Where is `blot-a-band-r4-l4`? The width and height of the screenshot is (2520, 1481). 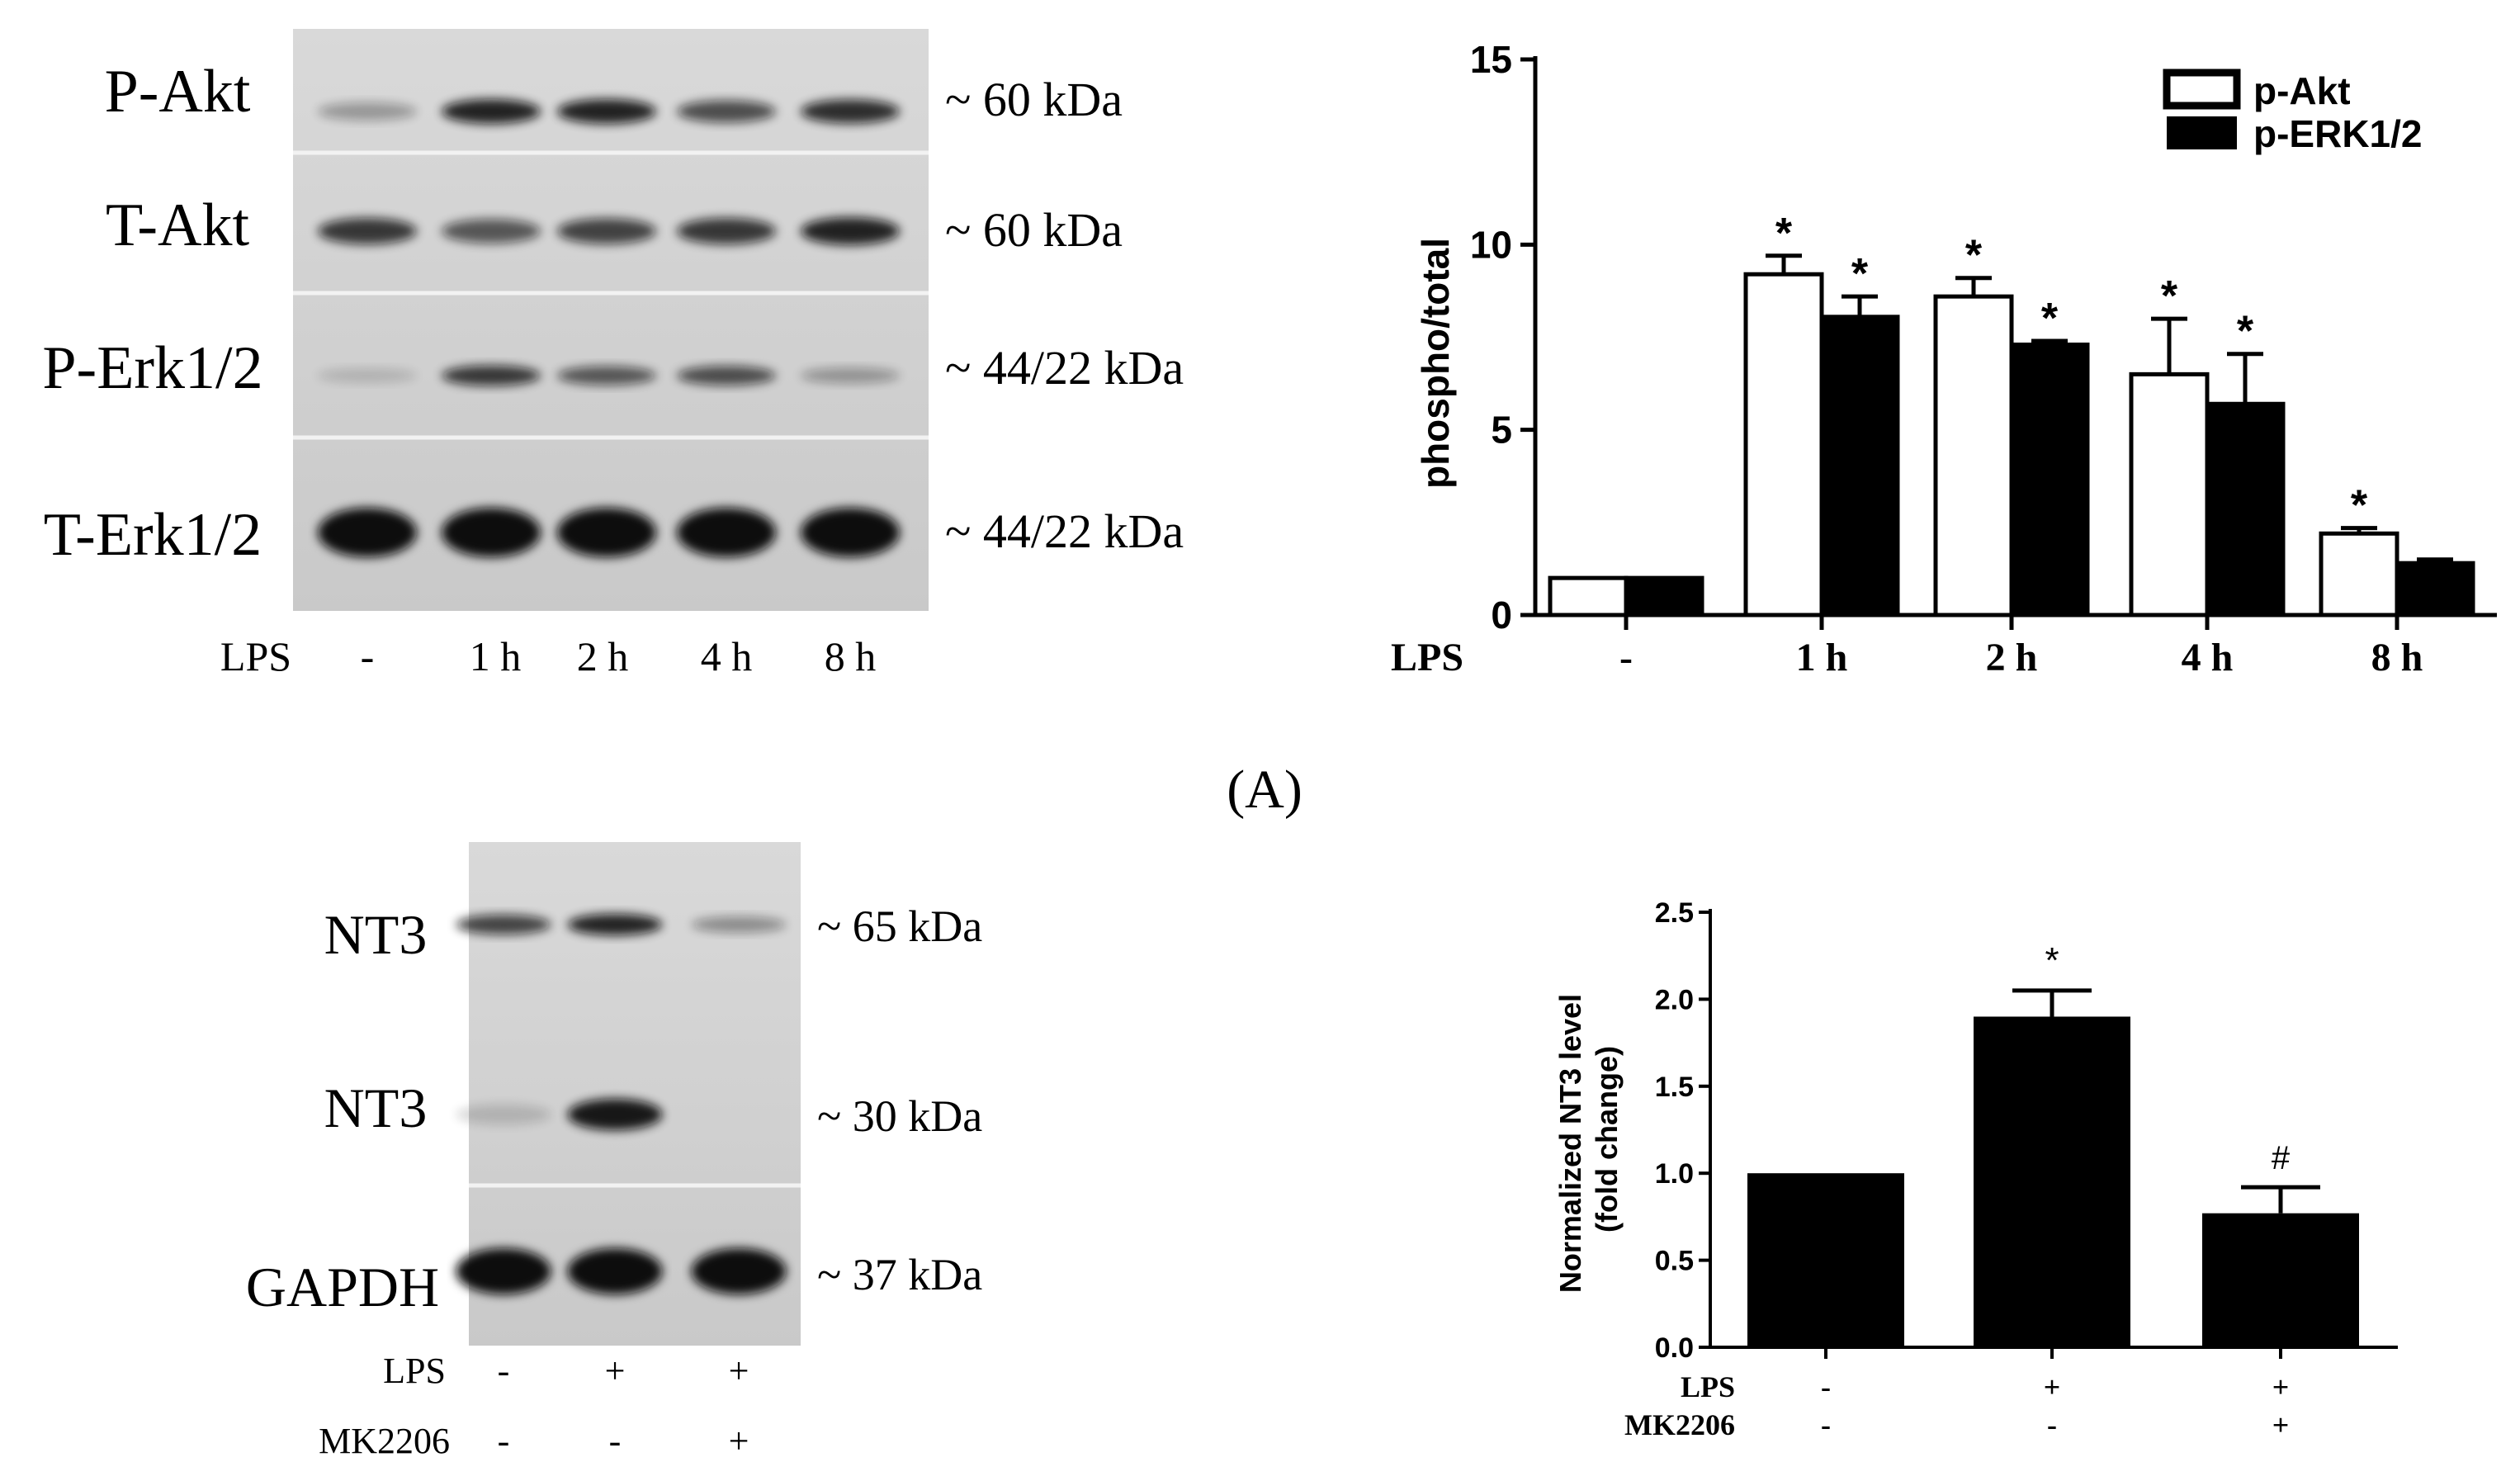 blot-a-band-r4-l4 is located at coordinates (726, 532).